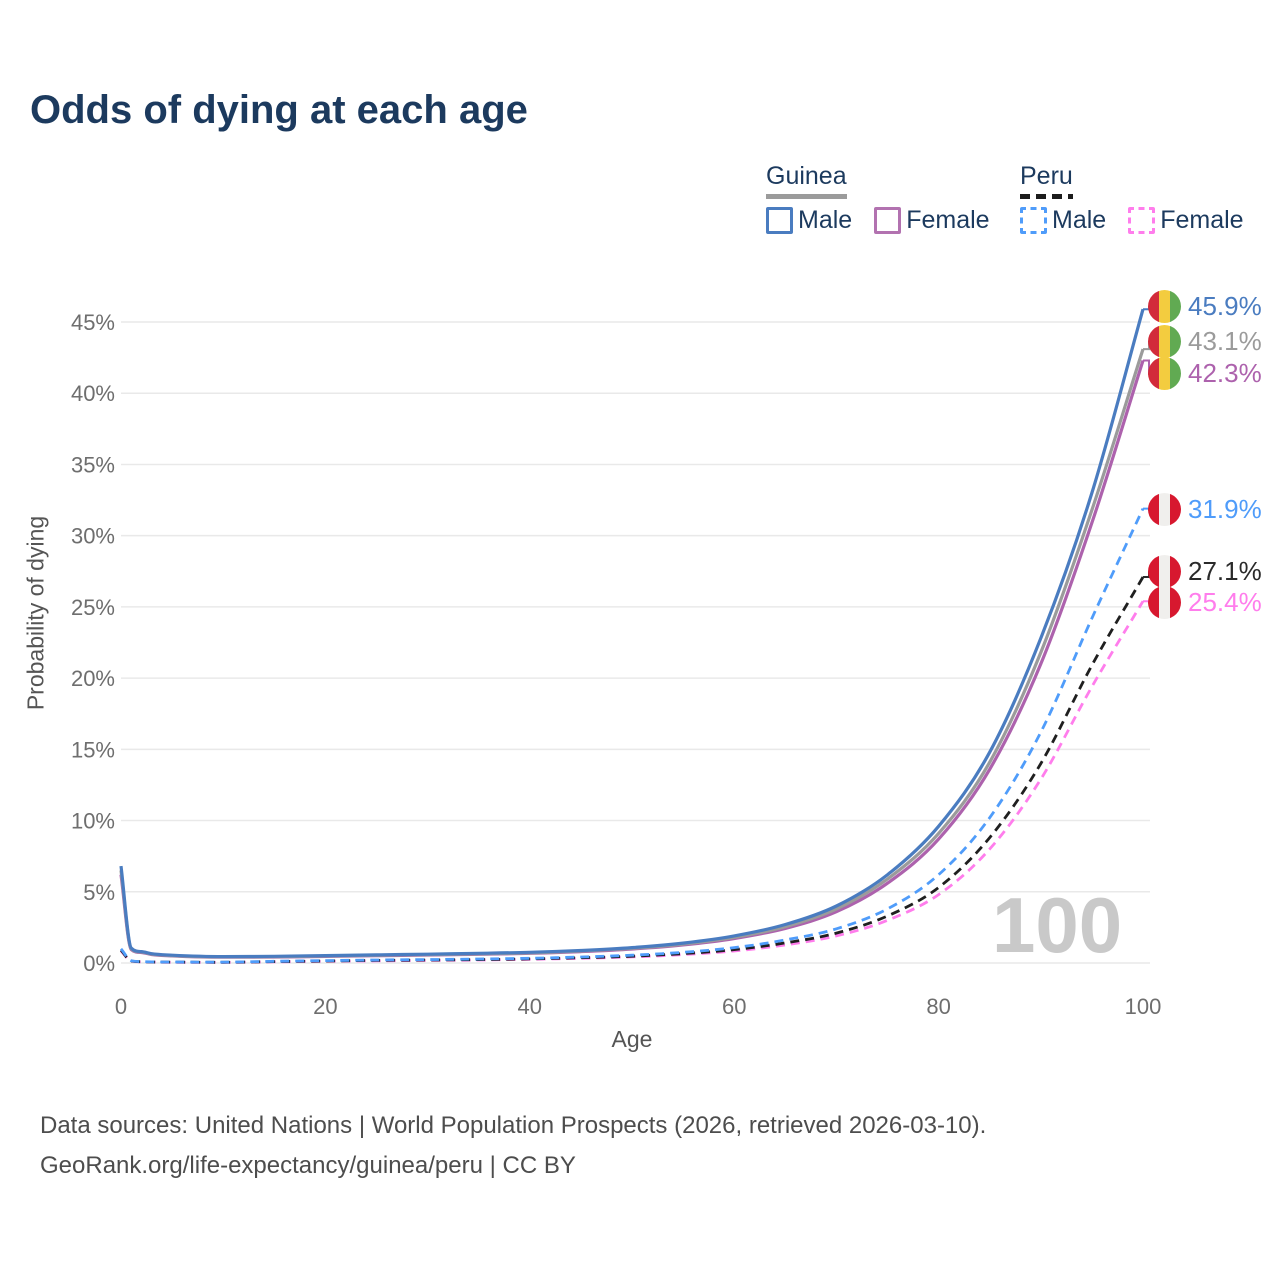  Describe the element at coordinates (93, 322) in the screenshot. I see `y-tick-label: 45%` at that location.